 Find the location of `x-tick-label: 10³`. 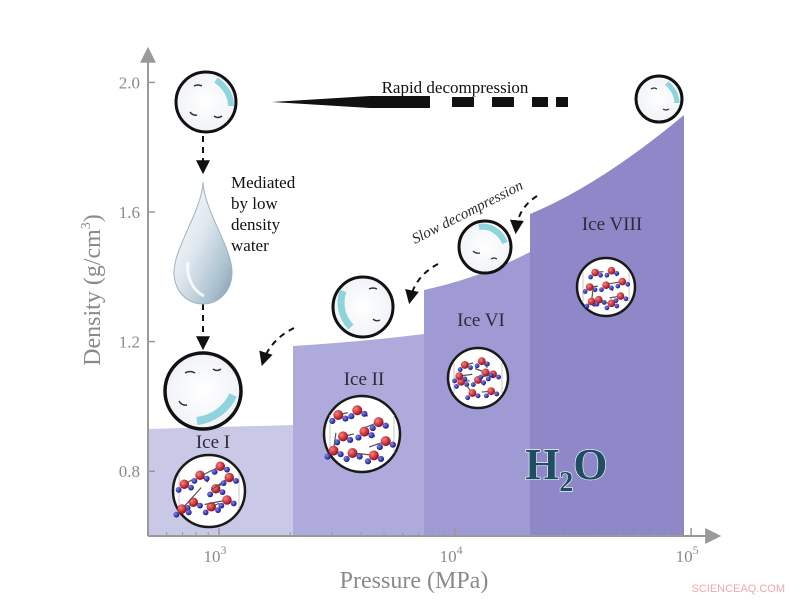

x-tick-label: 10³ is located at coordinates (215, 554).